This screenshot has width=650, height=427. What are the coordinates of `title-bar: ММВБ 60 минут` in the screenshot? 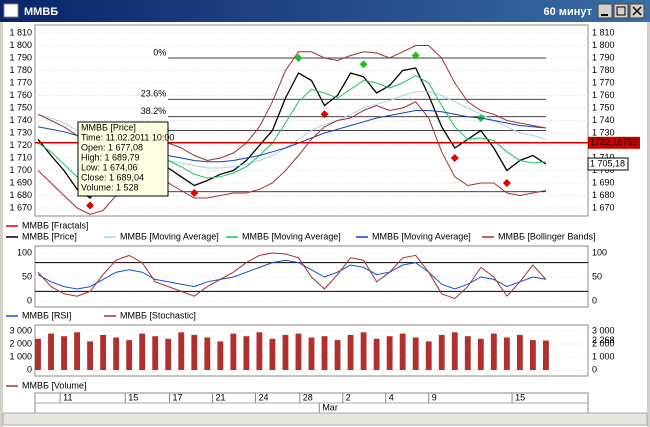 It's located at (325, 11).